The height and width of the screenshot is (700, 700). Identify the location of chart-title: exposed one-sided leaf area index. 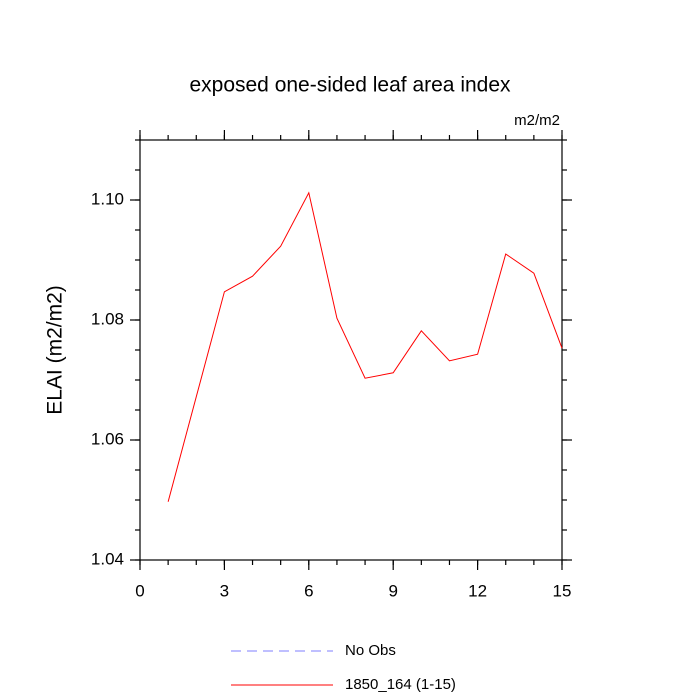
(350, 85).